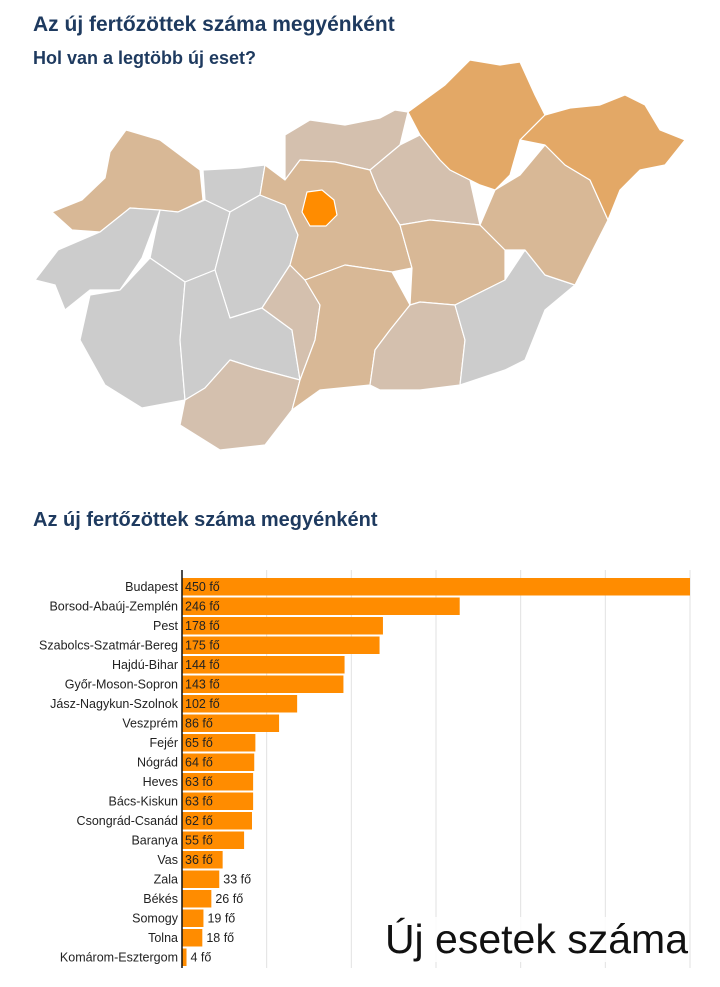  I want to click on map-title: Az új fertőzöttek száma megyénként, so click(214, 24).